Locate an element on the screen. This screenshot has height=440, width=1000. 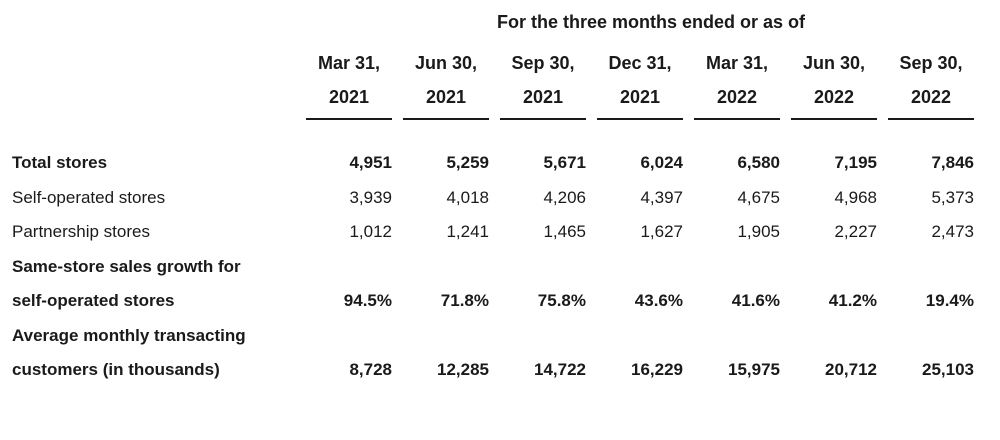
table-cell: 1,627 is located at coordinates (661, 231).